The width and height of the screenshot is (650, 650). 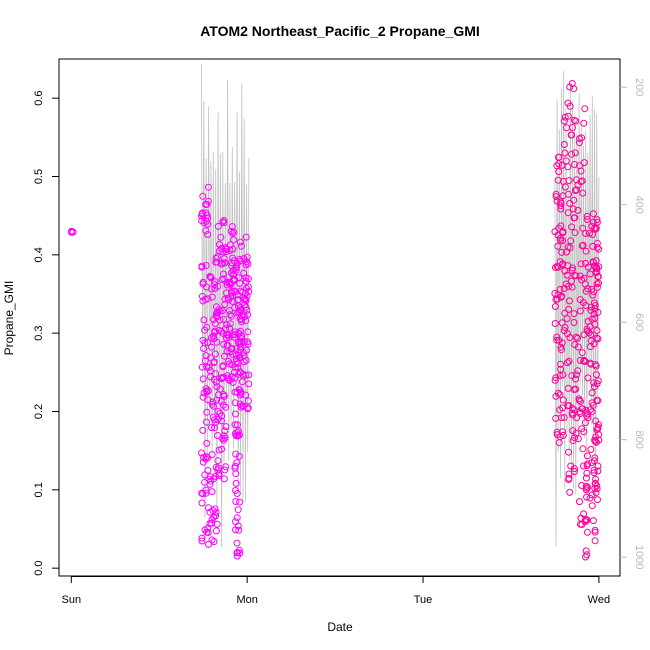 I want to click on y-axis: 0.0 0.1 0.2 0.3 0.4 0.5 0.6, so click(x=46, y=333).